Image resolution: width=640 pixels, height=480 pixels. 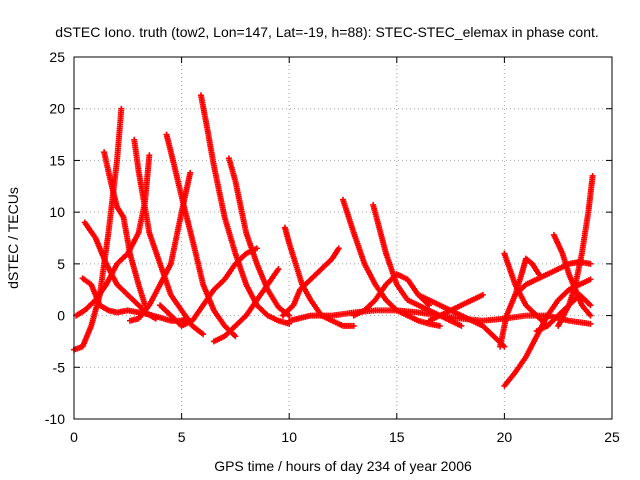 I want to click on y-tick-label: -10, so click(x=55, y=419).